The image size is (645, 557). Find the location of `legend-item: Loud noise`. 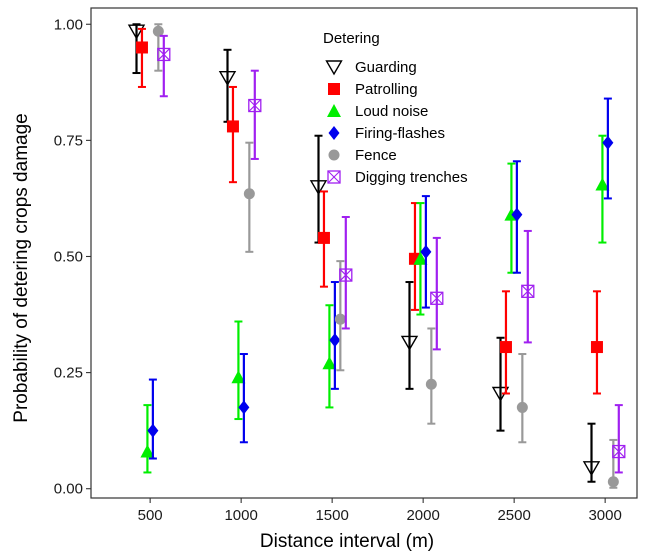

legend-item: Loud noise is located at coordinates (377, 111).